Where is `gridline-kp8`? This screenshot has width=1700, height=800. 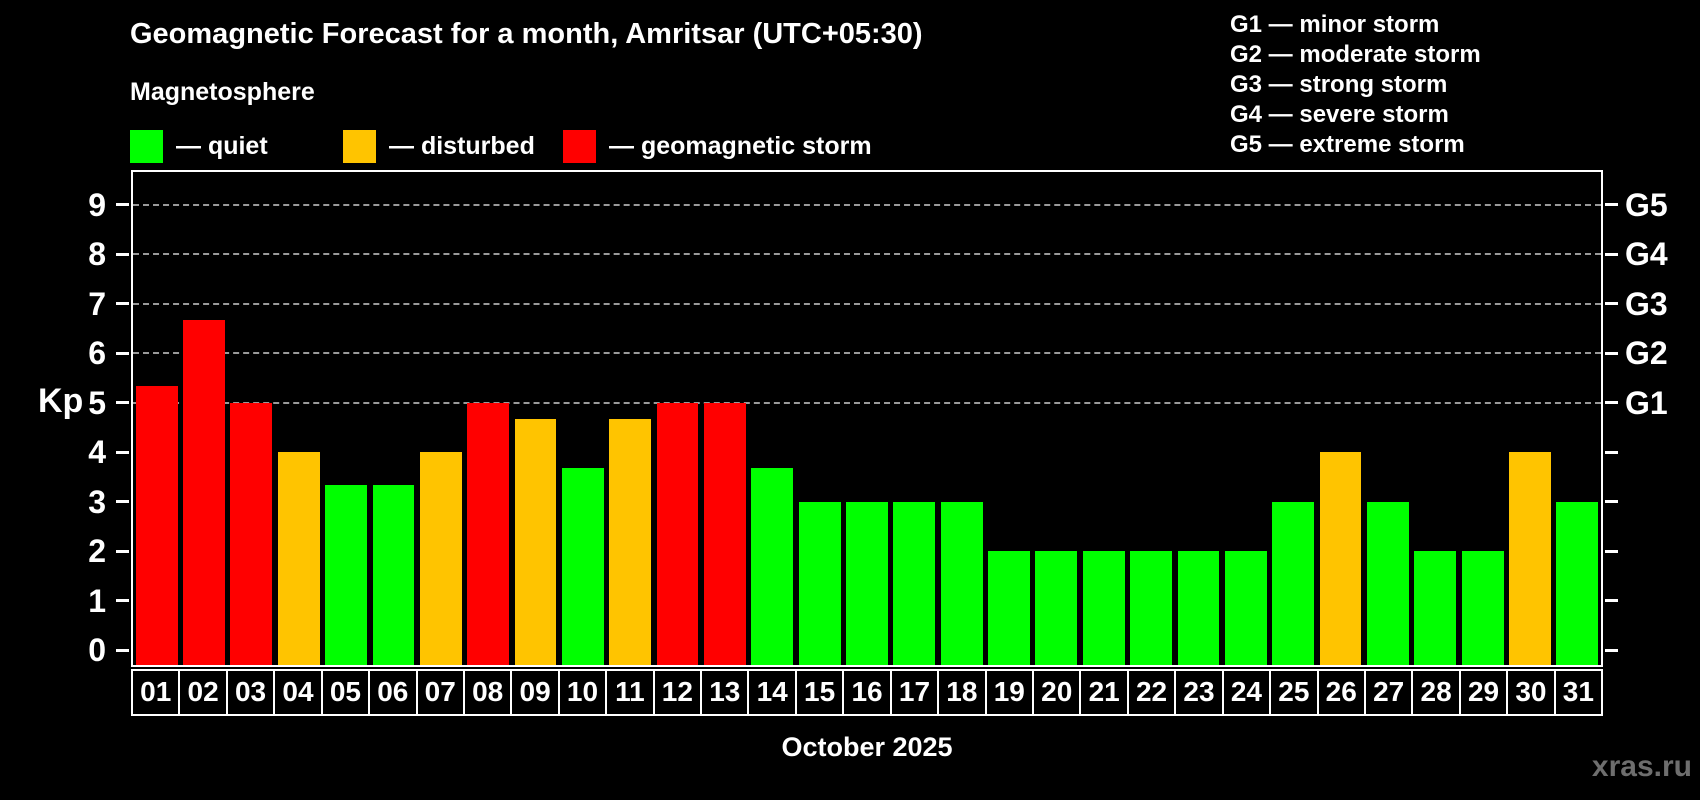 gridline-kp8 is located at coordinates (867, 254).